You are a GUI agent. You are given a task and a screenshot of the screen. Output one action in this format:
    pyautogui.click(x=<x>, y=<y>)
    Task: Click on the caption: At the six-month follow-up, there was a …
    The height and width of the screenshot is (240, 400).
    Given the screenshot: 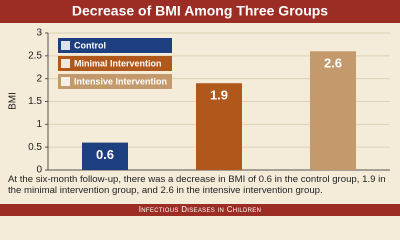 What is the action you would take?
    pyautogui.click(x=197, y=185)
    